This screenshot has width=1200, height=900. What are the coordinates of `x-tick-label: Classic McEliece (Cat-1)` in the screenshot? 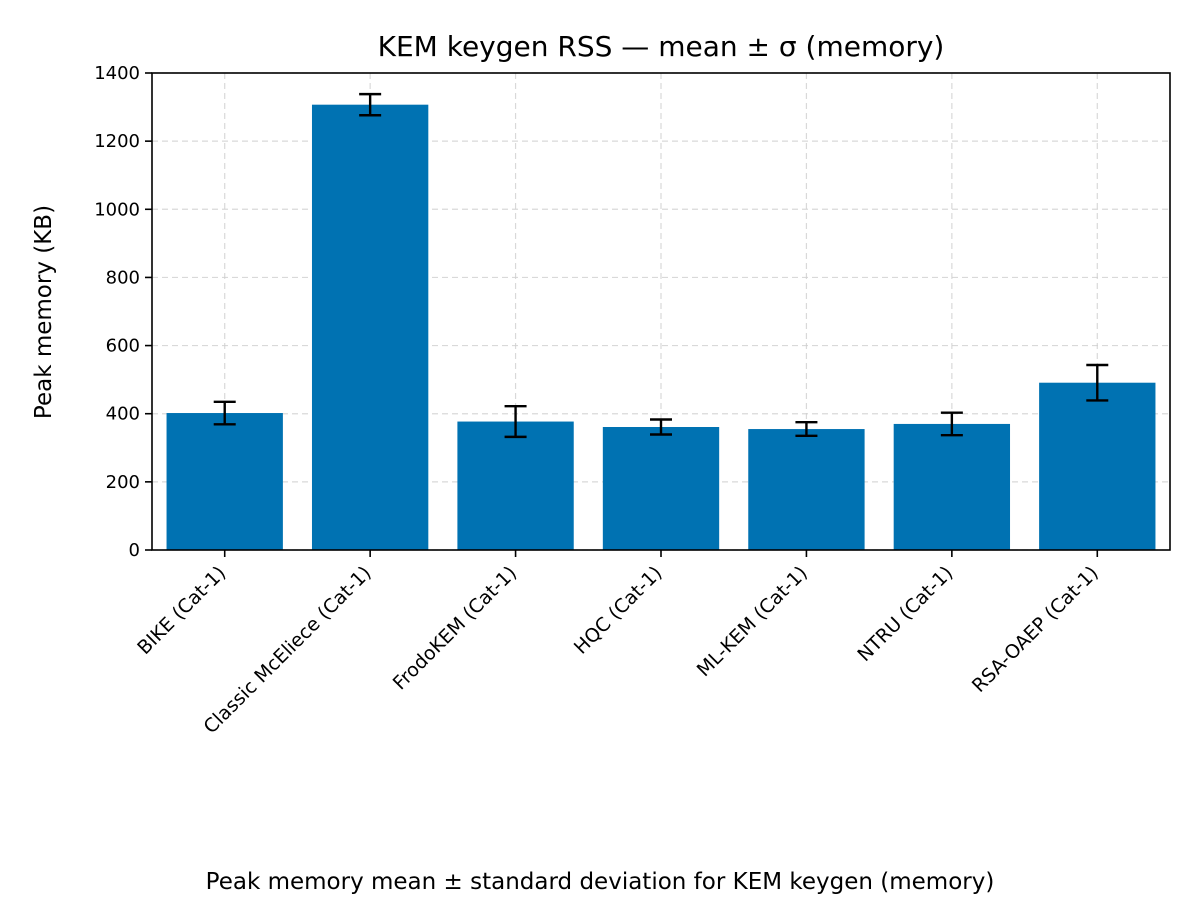 It's located at (287, 650).